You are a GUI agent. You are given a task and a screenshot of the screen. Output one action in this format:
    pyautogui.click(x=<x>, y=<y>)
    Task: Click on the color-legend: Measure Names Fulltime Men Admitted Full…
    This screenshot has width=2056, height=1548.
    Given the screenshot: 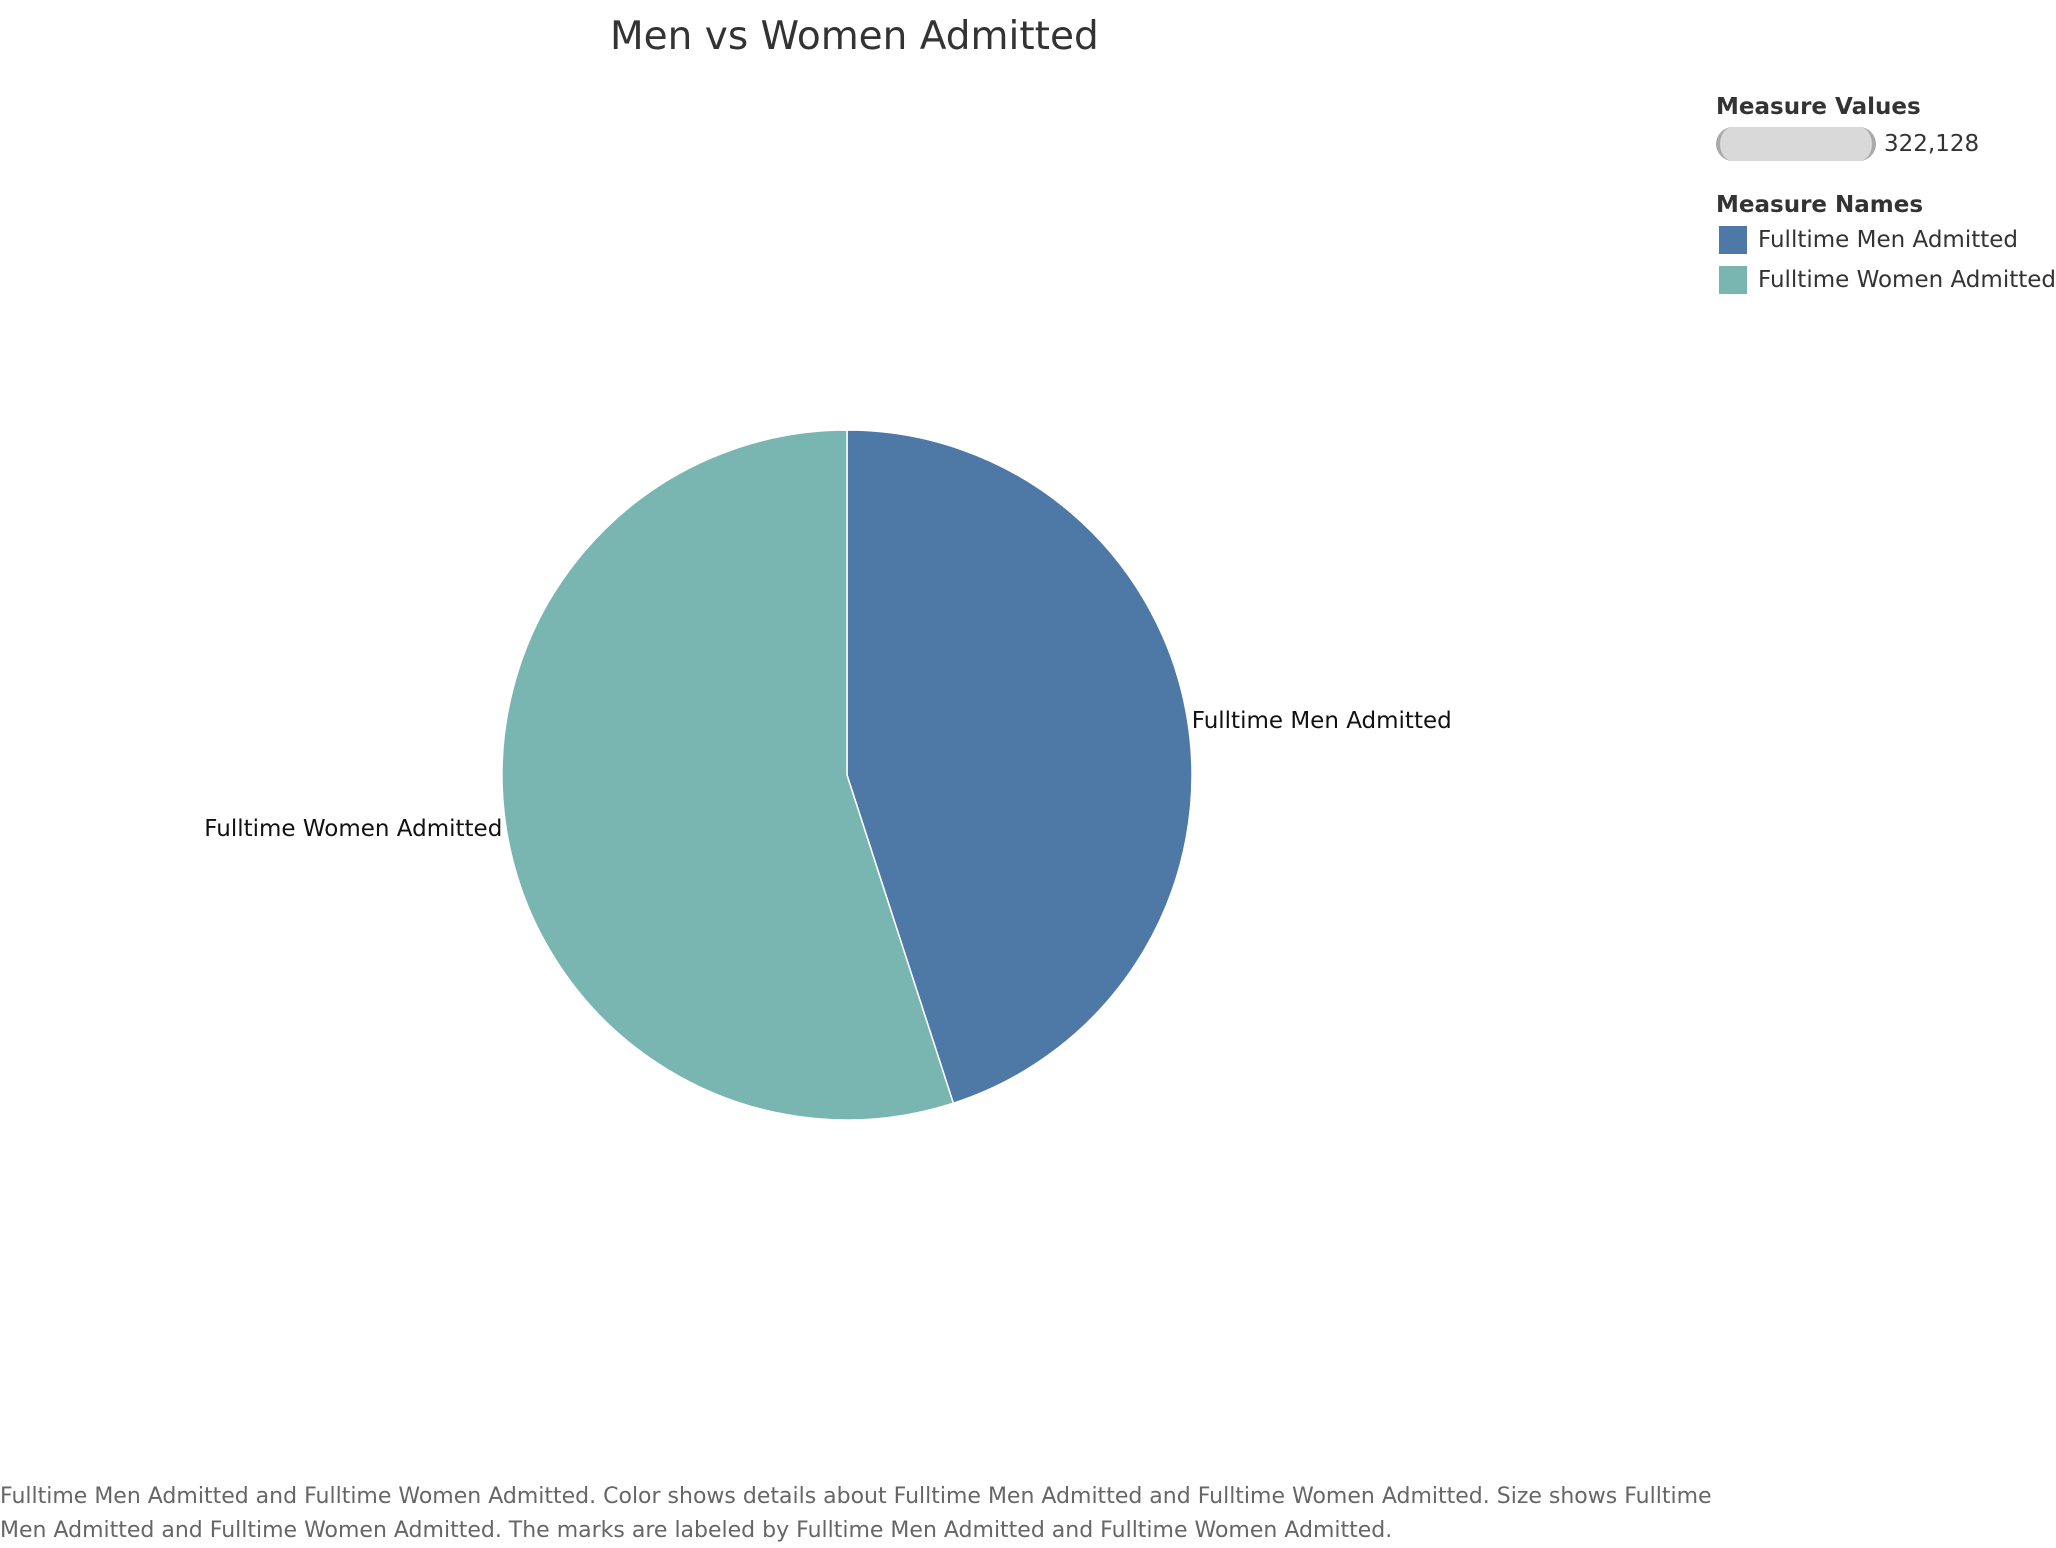 What is the action you would take?
    pyautogui.click(x=1886, y=245)
    